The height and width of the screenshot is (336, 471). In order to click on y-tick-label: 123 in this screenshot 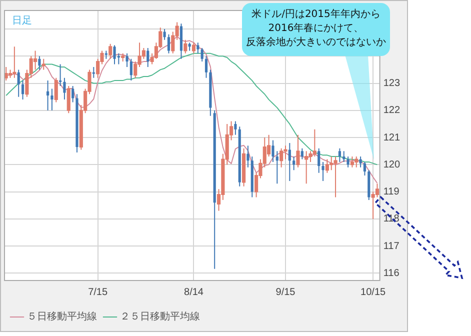, I will do `click(391, 84)`.